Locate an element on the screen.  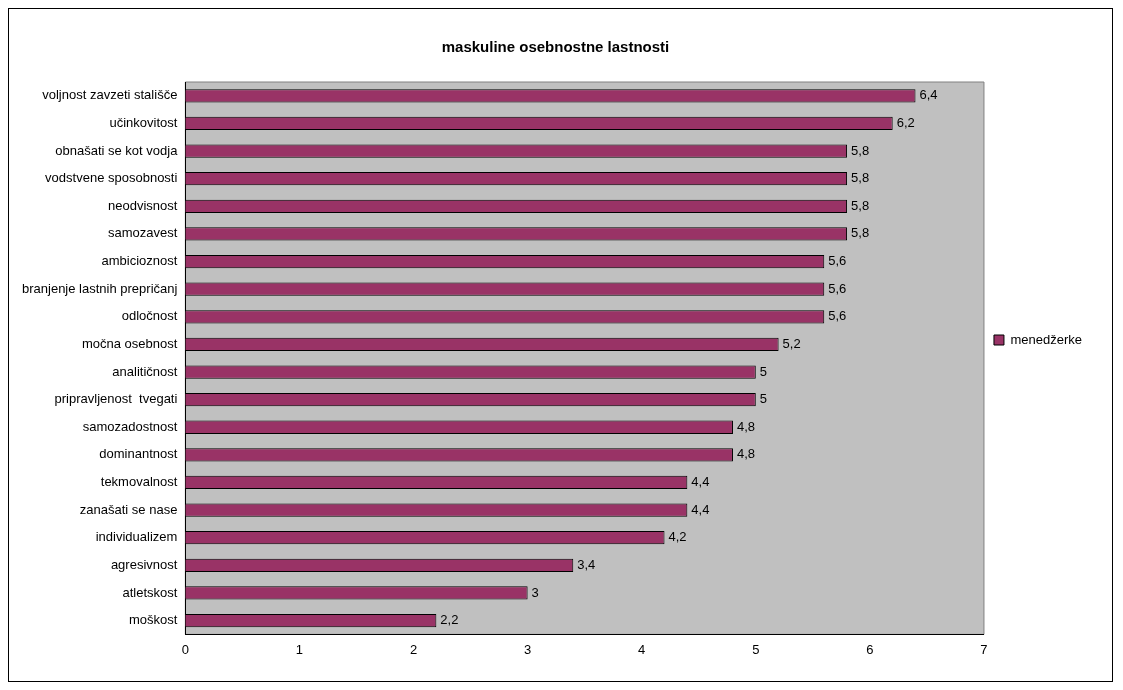
y-tick-label: agresivnost is located at coordinates (144, 564).